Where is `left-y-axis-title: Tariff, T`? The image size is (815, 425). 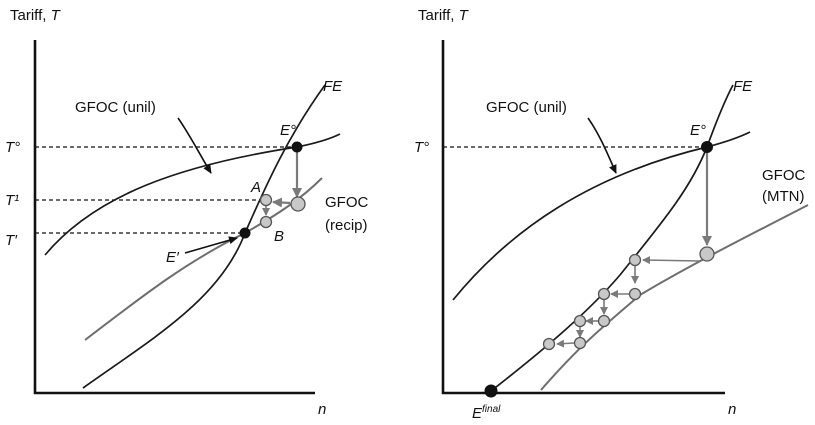 left-y-axis-title: Tariff, T is located at coordinates (36, 15).